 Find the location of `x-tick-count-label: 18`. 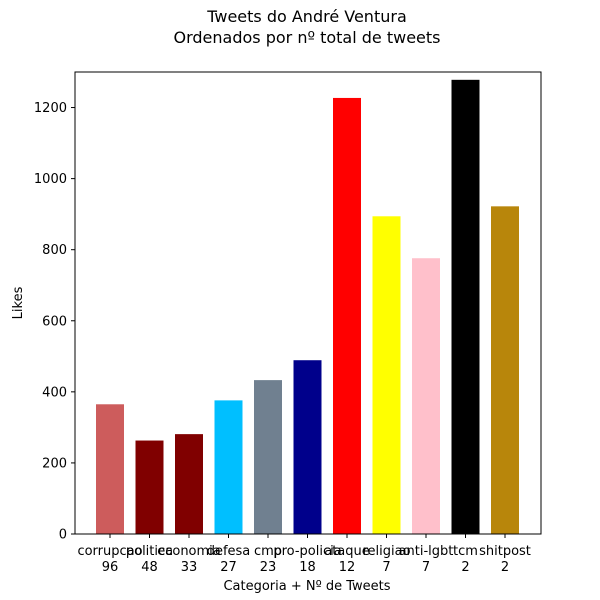

x-tick-count-label: 18 is located at coordinates (307, 567).